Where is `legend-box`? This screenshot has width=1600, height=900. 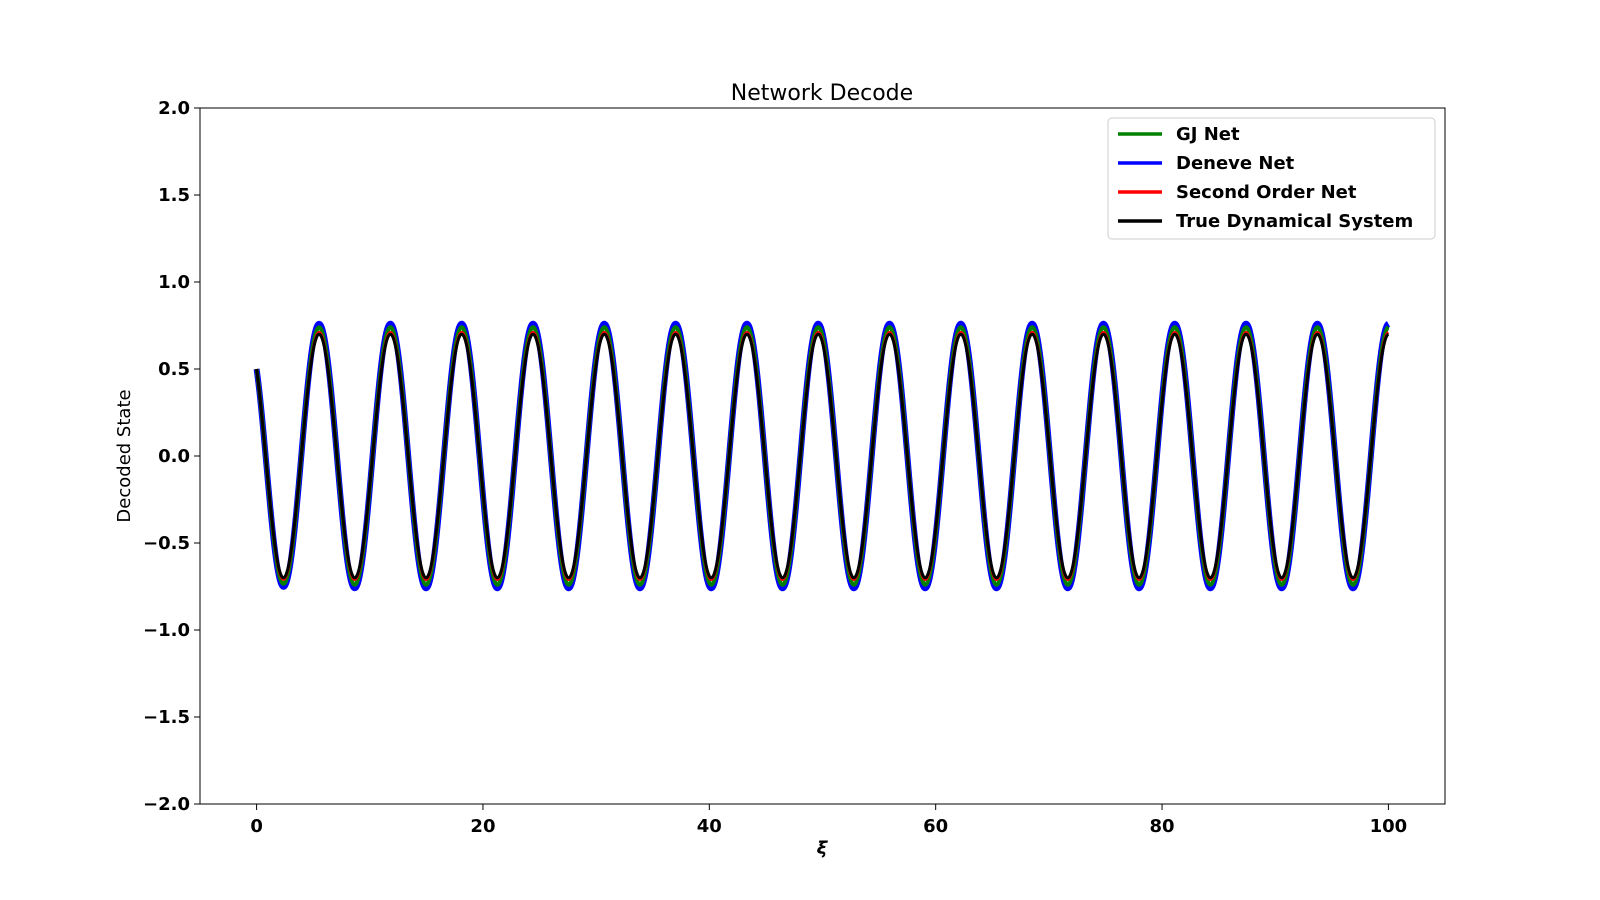 legend-box is located at coordinates (1271, 178).